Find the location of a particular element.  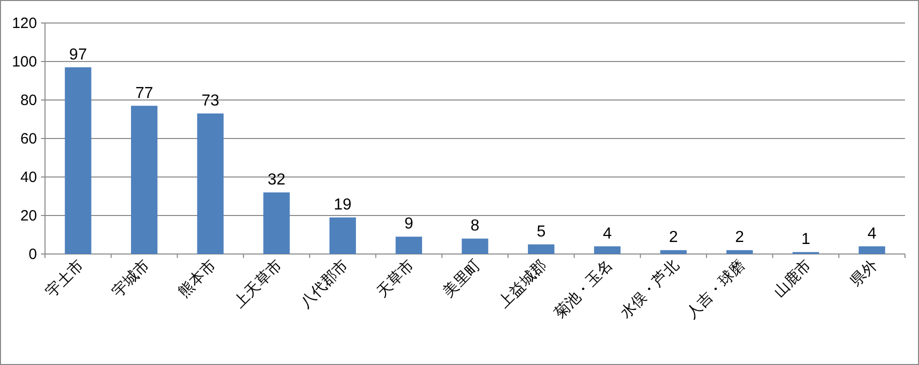

data-label: 5 is located at coordinates (541, 231).